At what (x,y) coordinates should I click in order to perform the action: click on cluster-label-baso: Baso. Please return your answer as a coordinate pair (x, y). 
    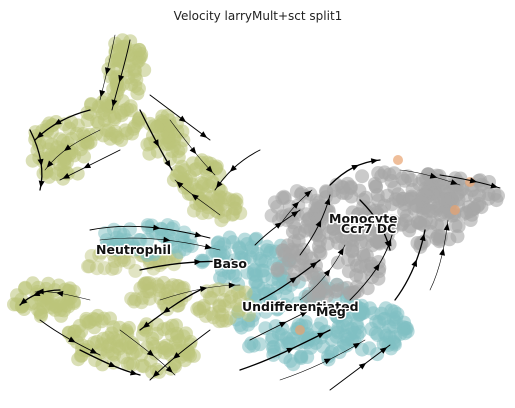
    Looking at the image, I should click on (230, 263).